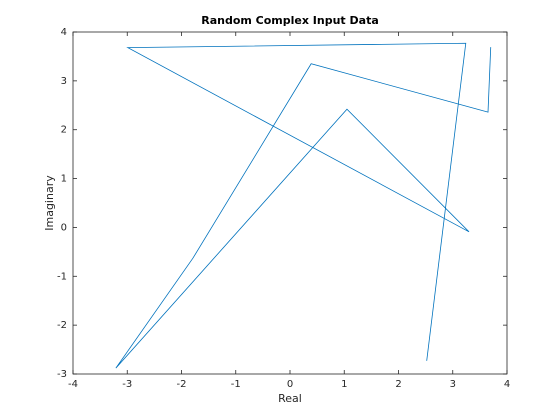 Image resolution: width=560 pixels, height=420 pixels. Describe the element at coordinates (64, 227) in the screenshot. I see `y-tick-label: 0` at that location.